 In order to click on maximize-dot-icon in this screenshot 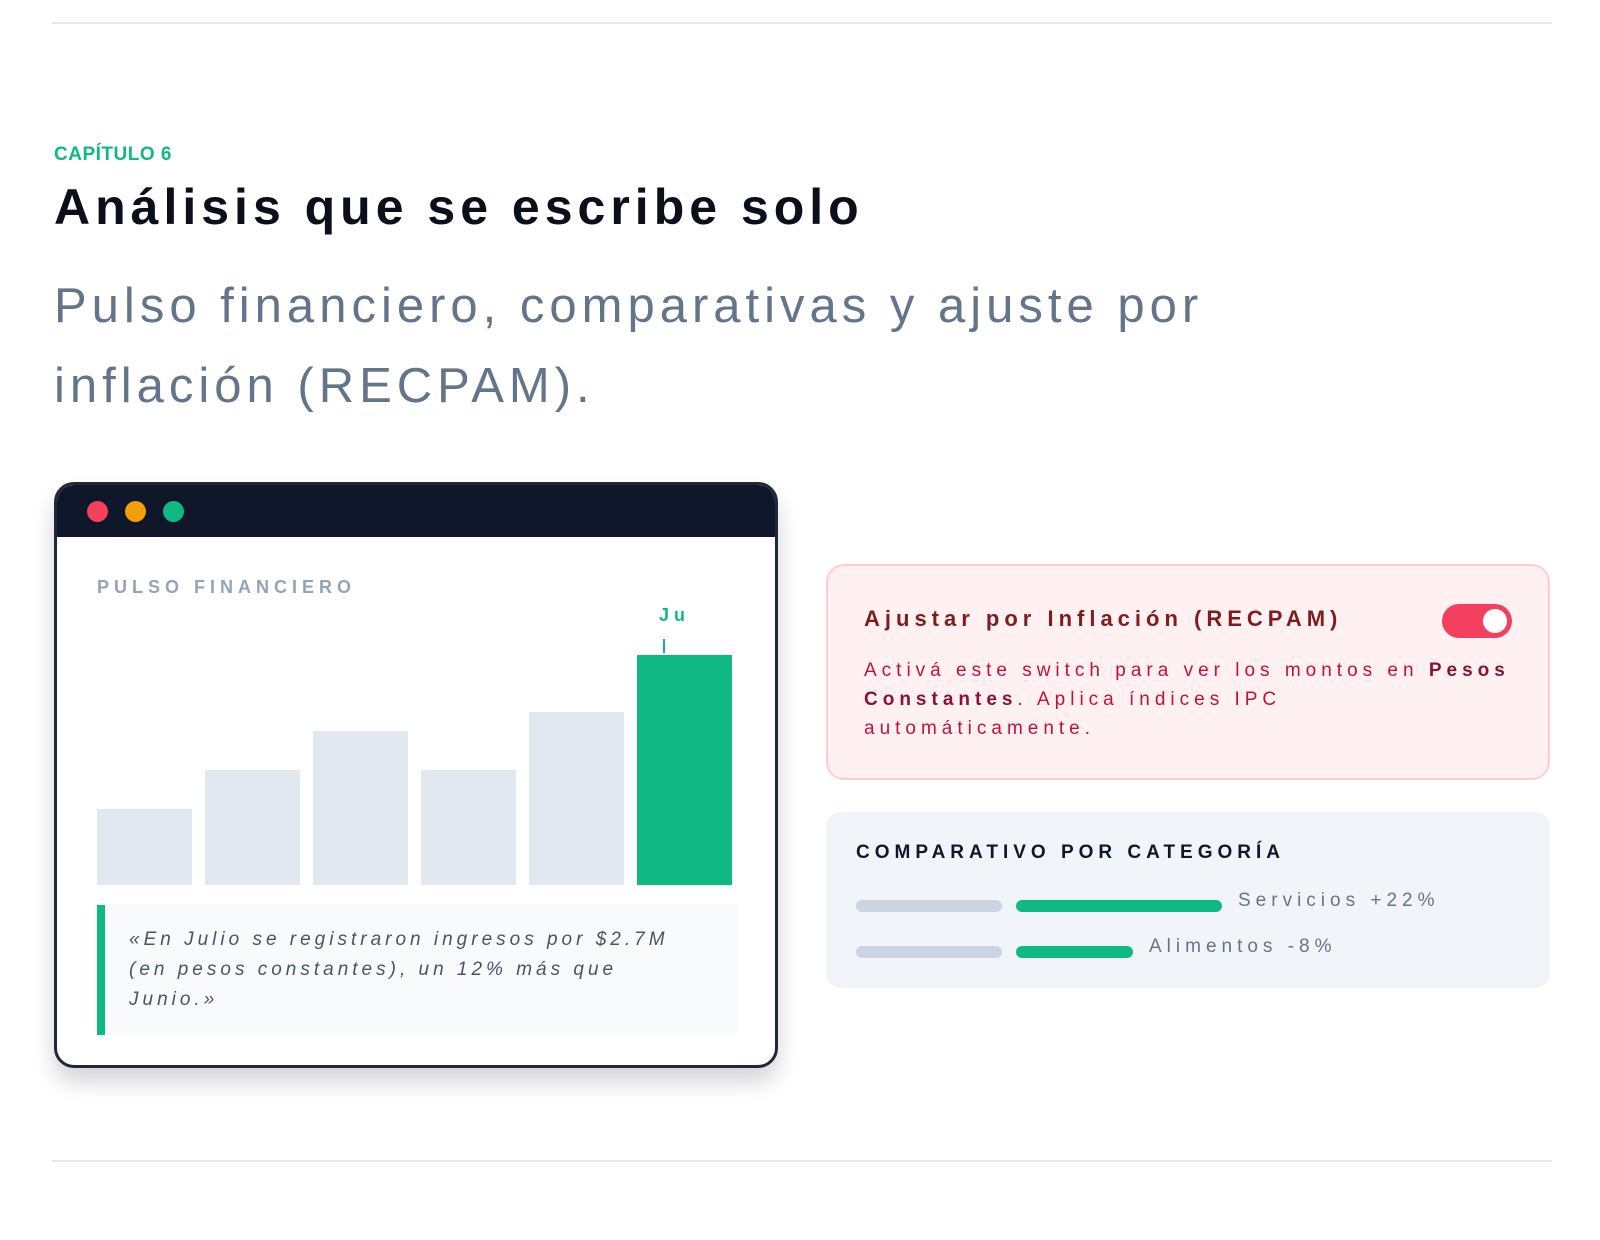, I will do `click(173, 511)`.